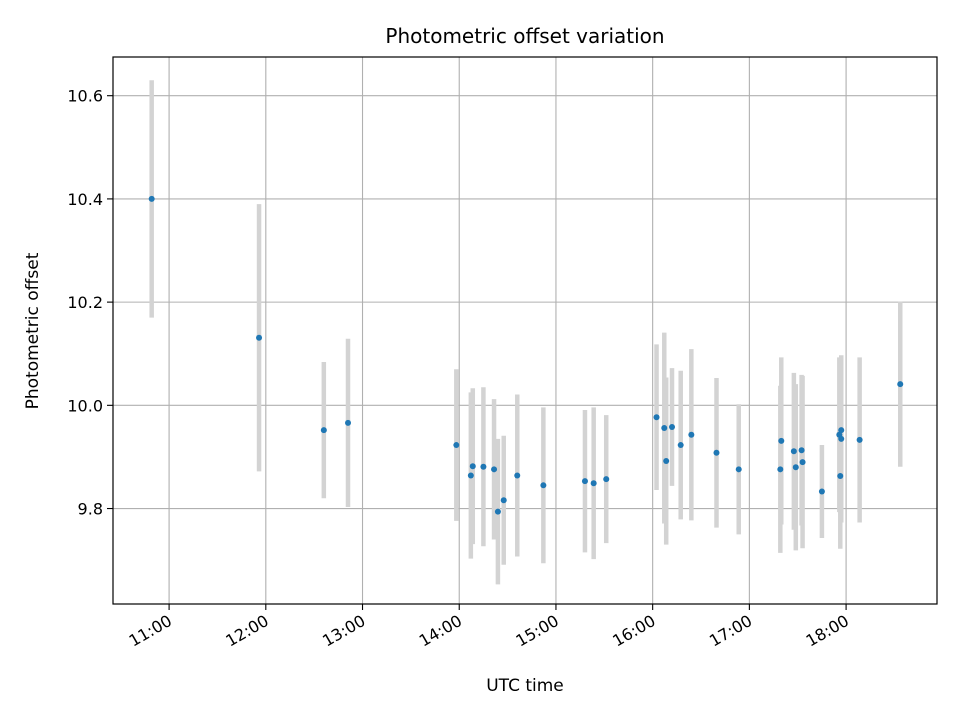 This screenshot has height=720, width=960. What do you see at coordinates (90, 509) in the screenshot?
I see `y-tick-label: 9.8` at bounding box center [90, 509].